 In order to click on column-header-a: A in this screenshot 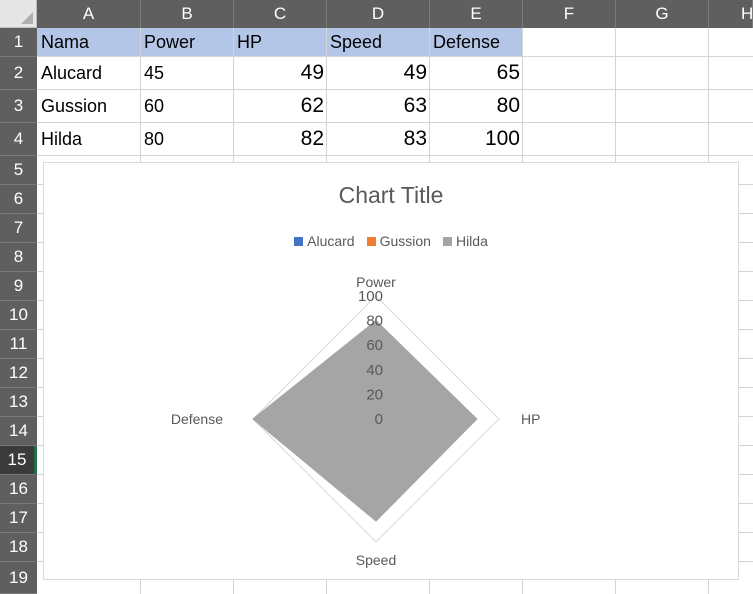, I will do `click(89, 14)`.